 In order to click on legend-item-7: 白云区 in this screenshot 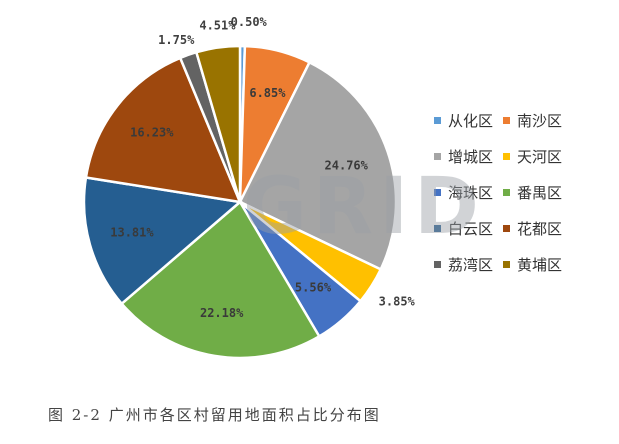, I will do `click(463, 229)`.